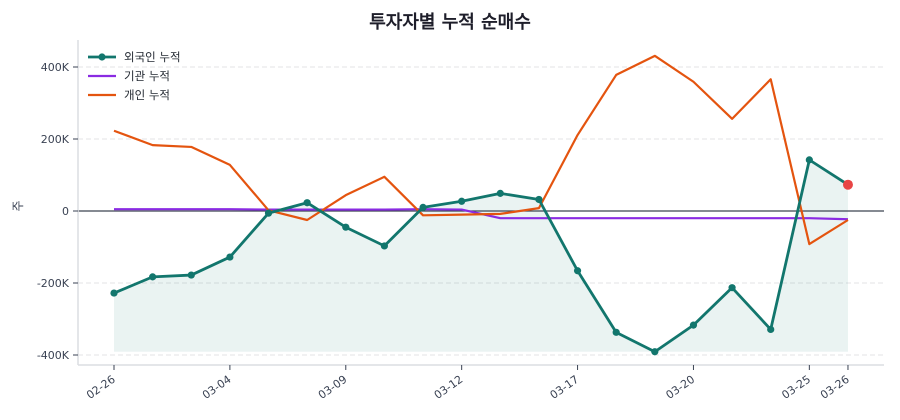 The width and height of the screenshot is (900, 420). What do you see at coordinates (147, 95) in the screenshot?
I see `legend-label: 개인 누적` at bounding box center [147, 95].